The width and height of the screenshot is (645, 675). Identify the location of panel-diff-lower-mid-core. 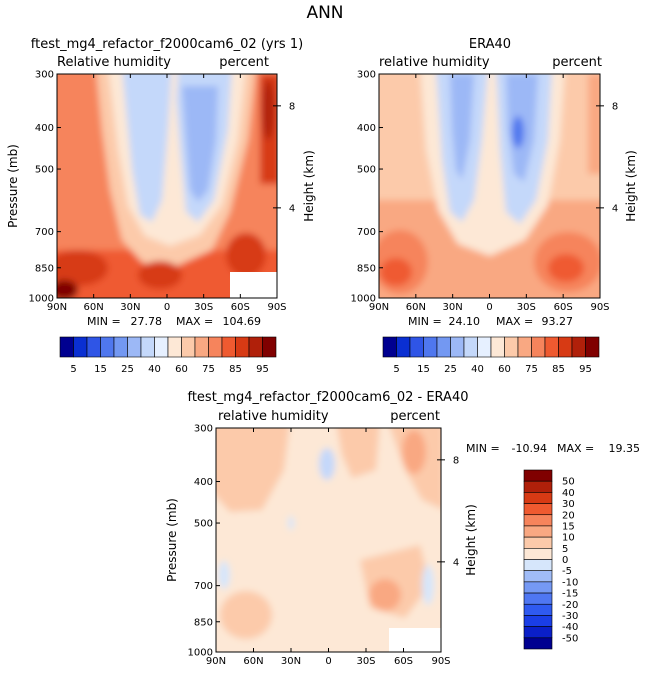
(385, 595).